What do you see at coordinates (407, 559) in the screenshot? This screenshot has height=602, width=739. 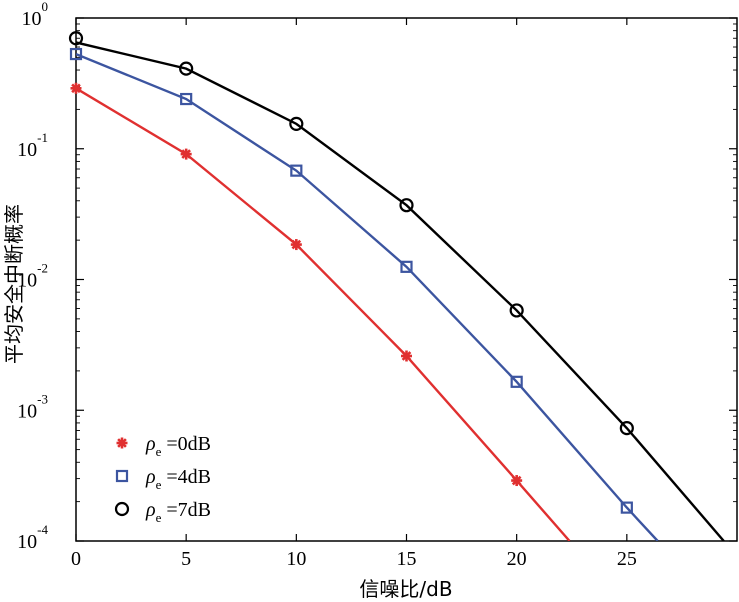 I see `x-tick-label: 15` at bounding box center [407, 559].